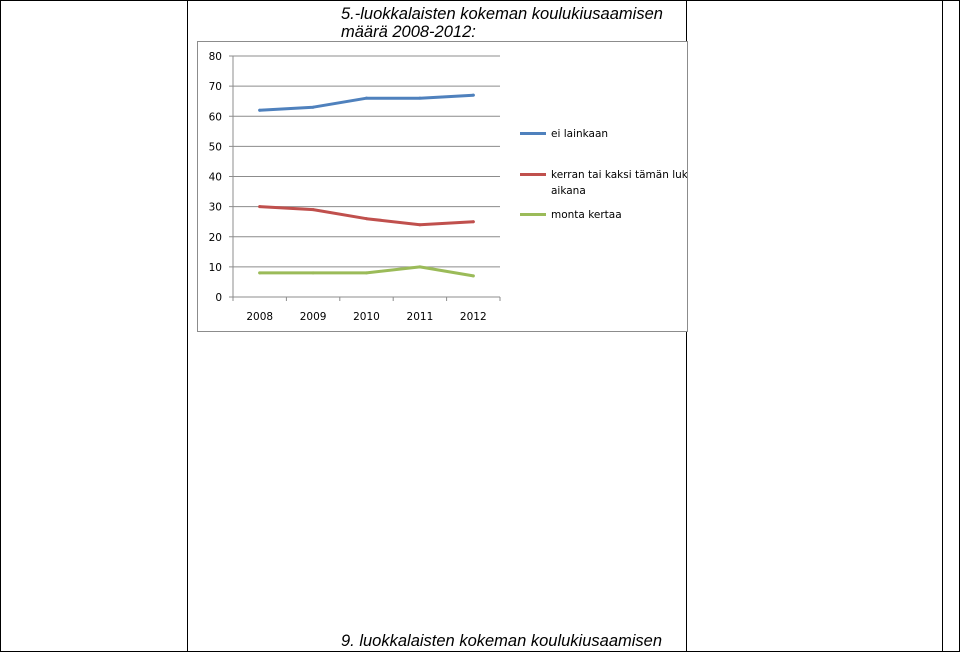 This screenshot has height=652, width=960. Describe the element at coordinates (942, 326) in the screenshot. I see `column-divider-right` at that location.